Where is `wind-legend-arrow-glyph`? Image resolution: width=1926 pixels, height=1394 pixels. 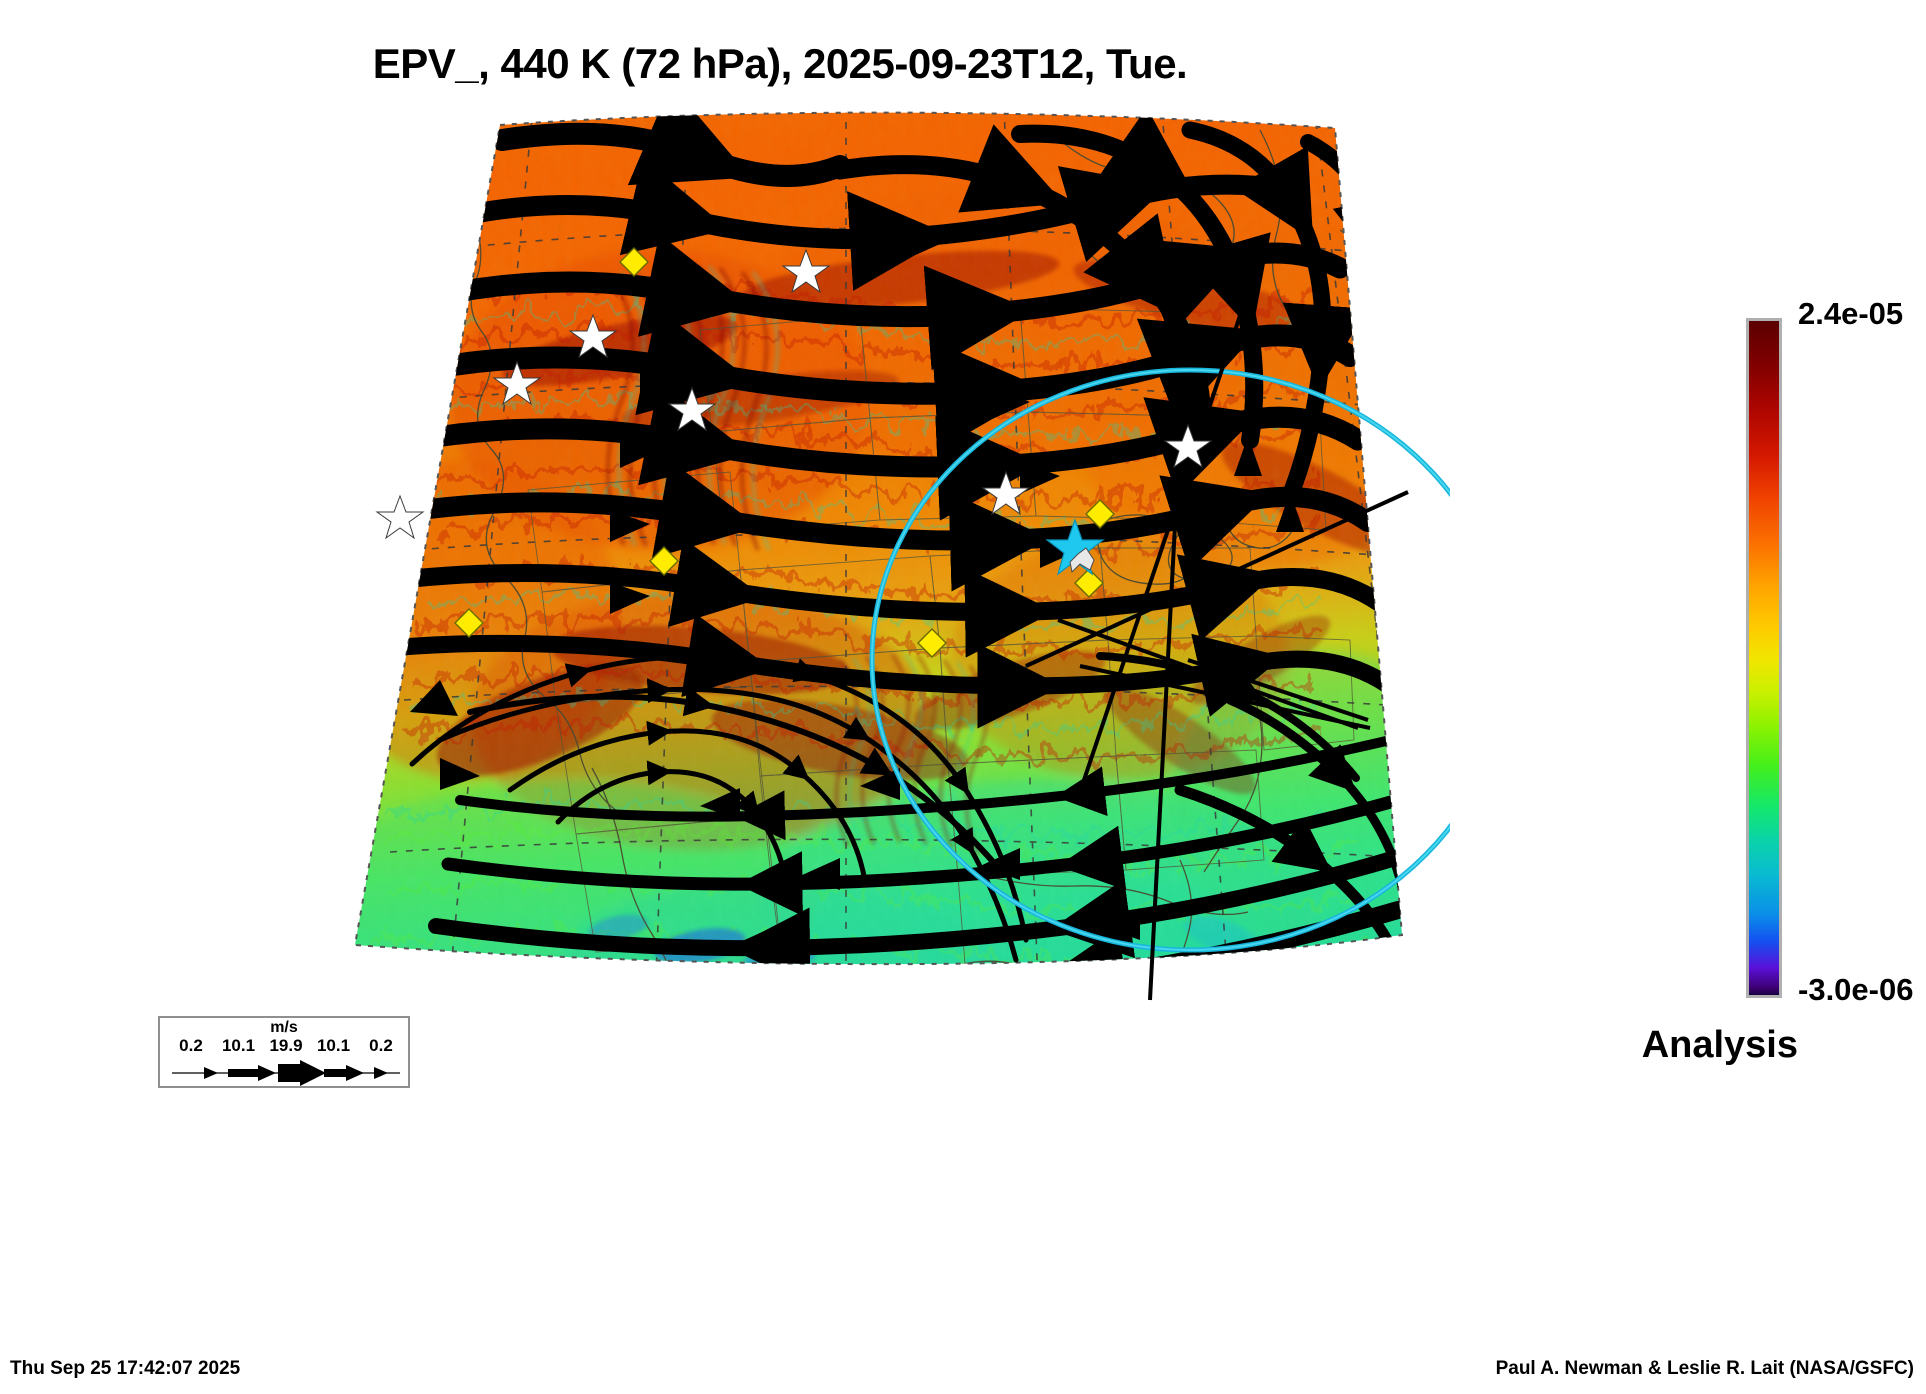
wind-legend-arrow-glyph is located at coordinates (286, 1073).